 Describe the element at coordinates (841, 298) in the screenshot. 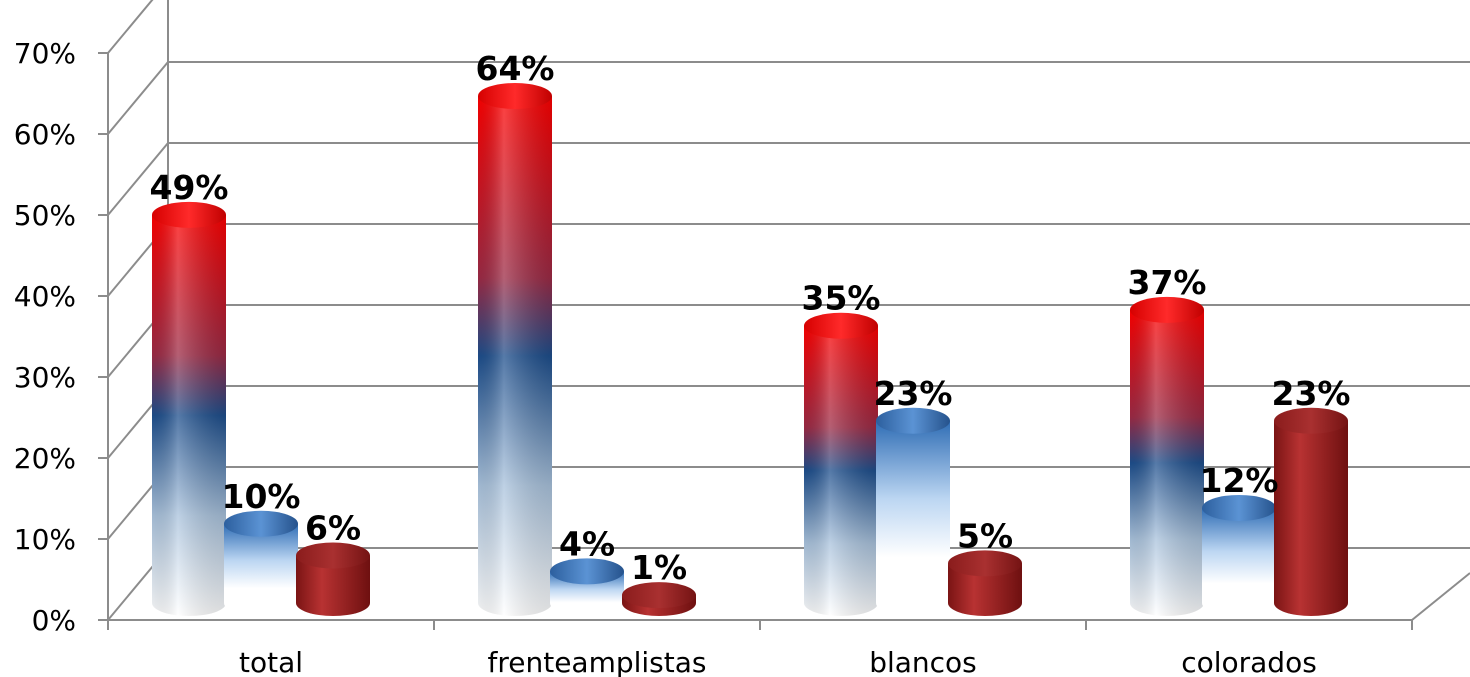

I see `data-label: 35%` at that location.